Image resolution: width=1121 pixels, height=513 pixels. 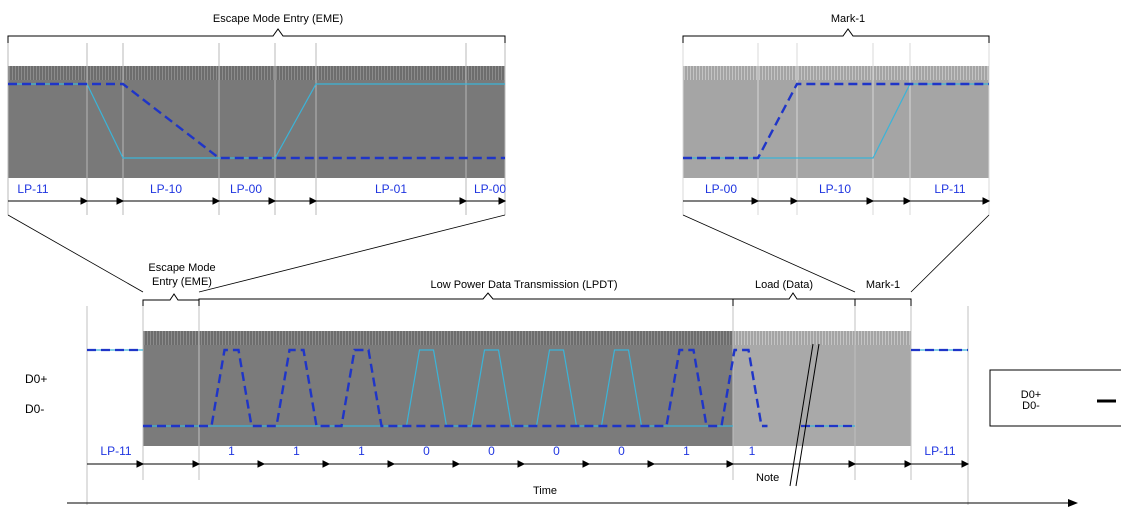 I want to click on eme-zoom-state-3: LP-00, so click(x=246, y=189).